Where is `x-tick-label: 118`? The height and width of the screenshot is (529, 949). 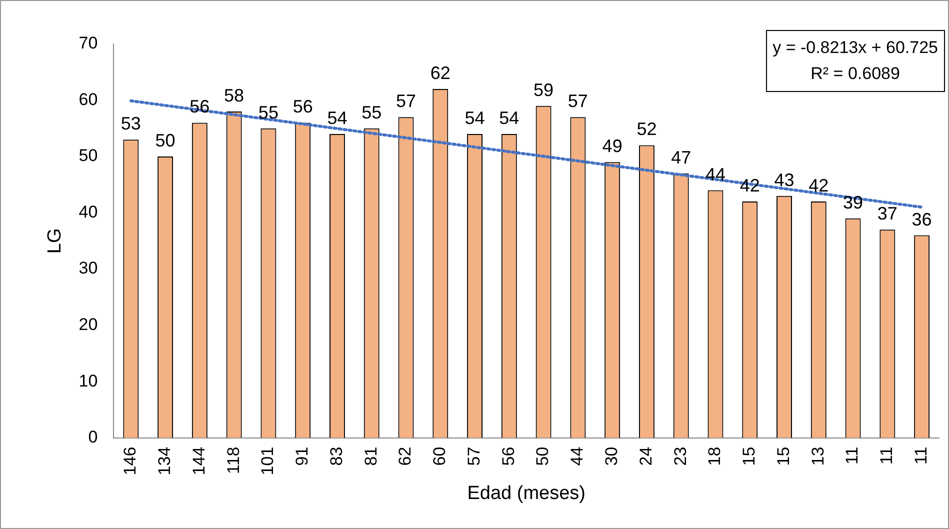
x-tick-label: 118 is located at coordinates (233, 460).